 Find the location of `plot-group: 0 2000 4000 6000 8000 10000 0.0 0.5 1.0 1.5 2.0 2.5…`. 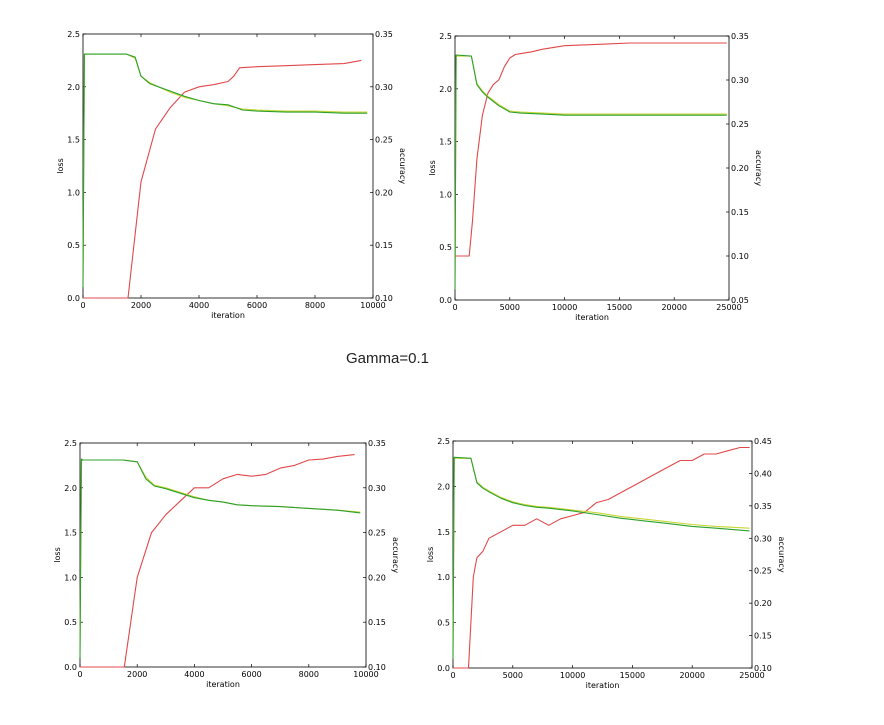

plot-group: 0 2000 4000 6000 8000 10000 0.0 0.5 1.0 1.5 2.0 2.5… is located at coordinates (226, 564).